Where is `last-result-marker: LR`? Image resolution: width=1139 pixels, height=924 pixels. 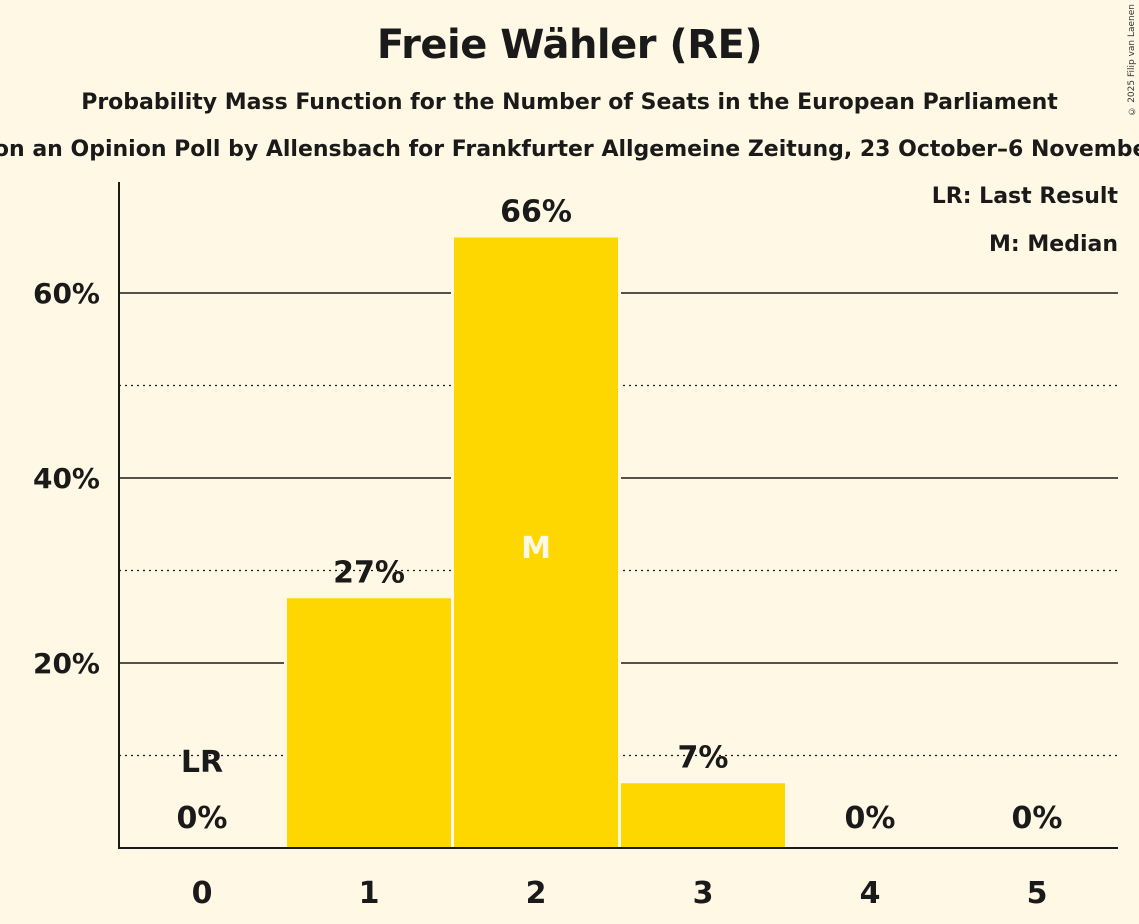
last-result-marker: LR is located at coordinates (202, 762).